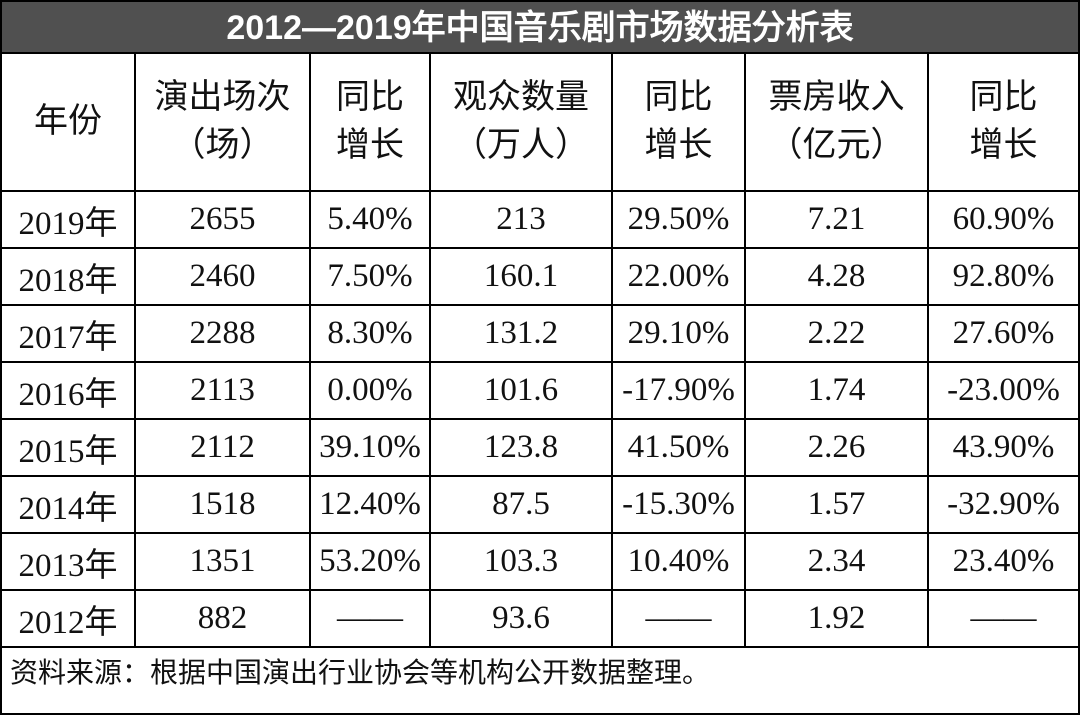 This screenshot has height=715, width=1080. What do you see at coordinates (678, 447) in the screenshot?
I see `data-cell: 41.50%` at bounding box center [678, 447].